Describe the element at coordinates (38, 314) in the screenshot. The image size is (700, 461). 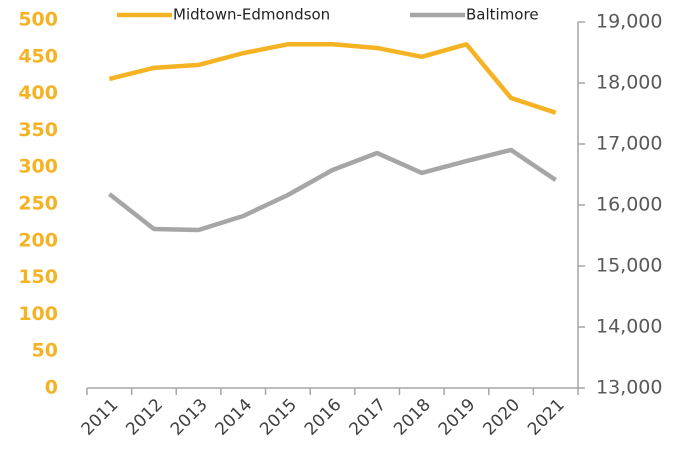
I see `y-tick-label: 100` at that location.